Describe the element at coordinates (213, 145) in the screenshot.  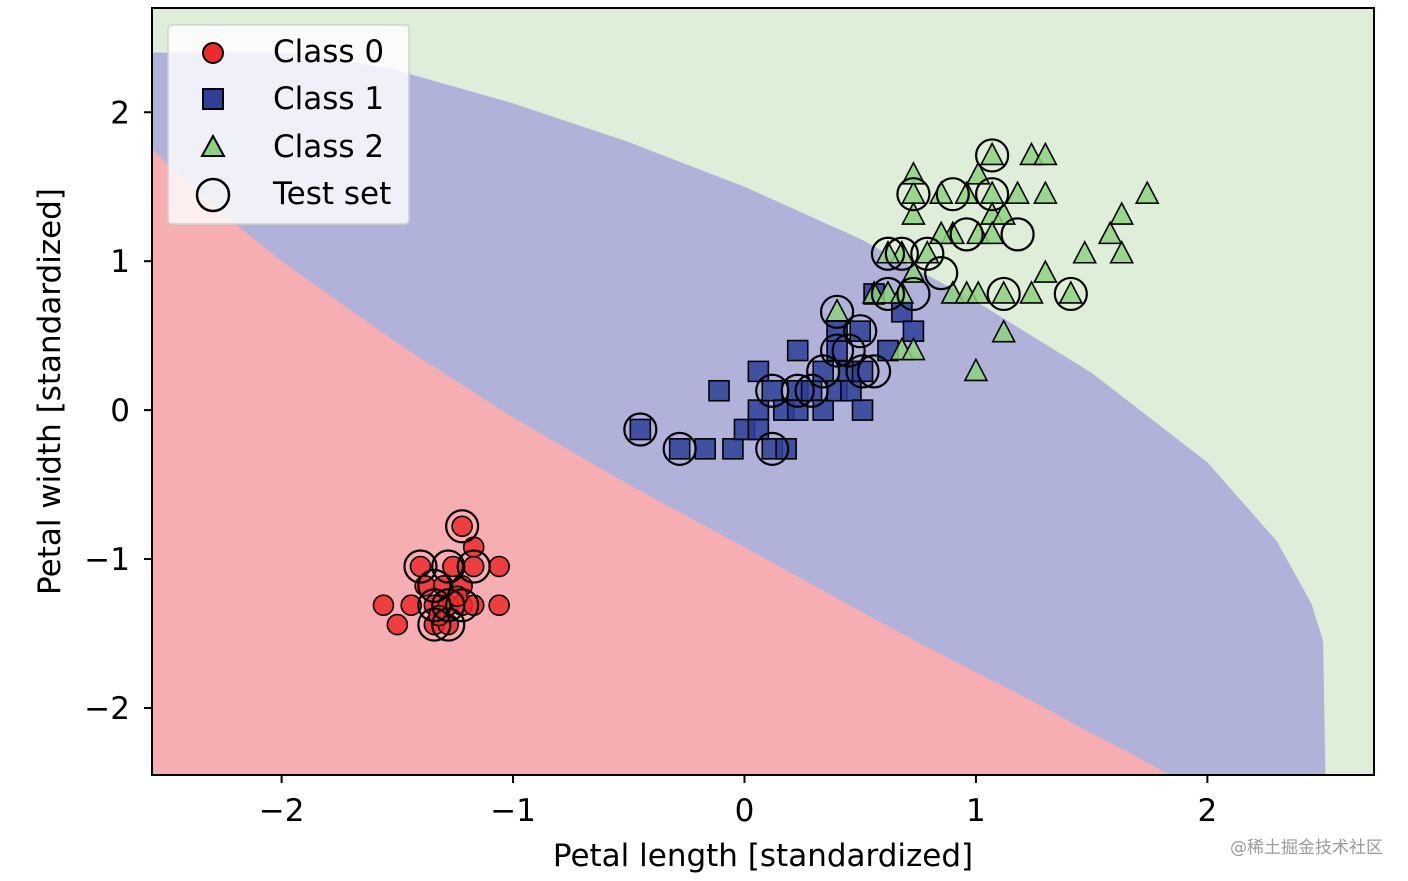
I see `legend-class2-marker` at that location.